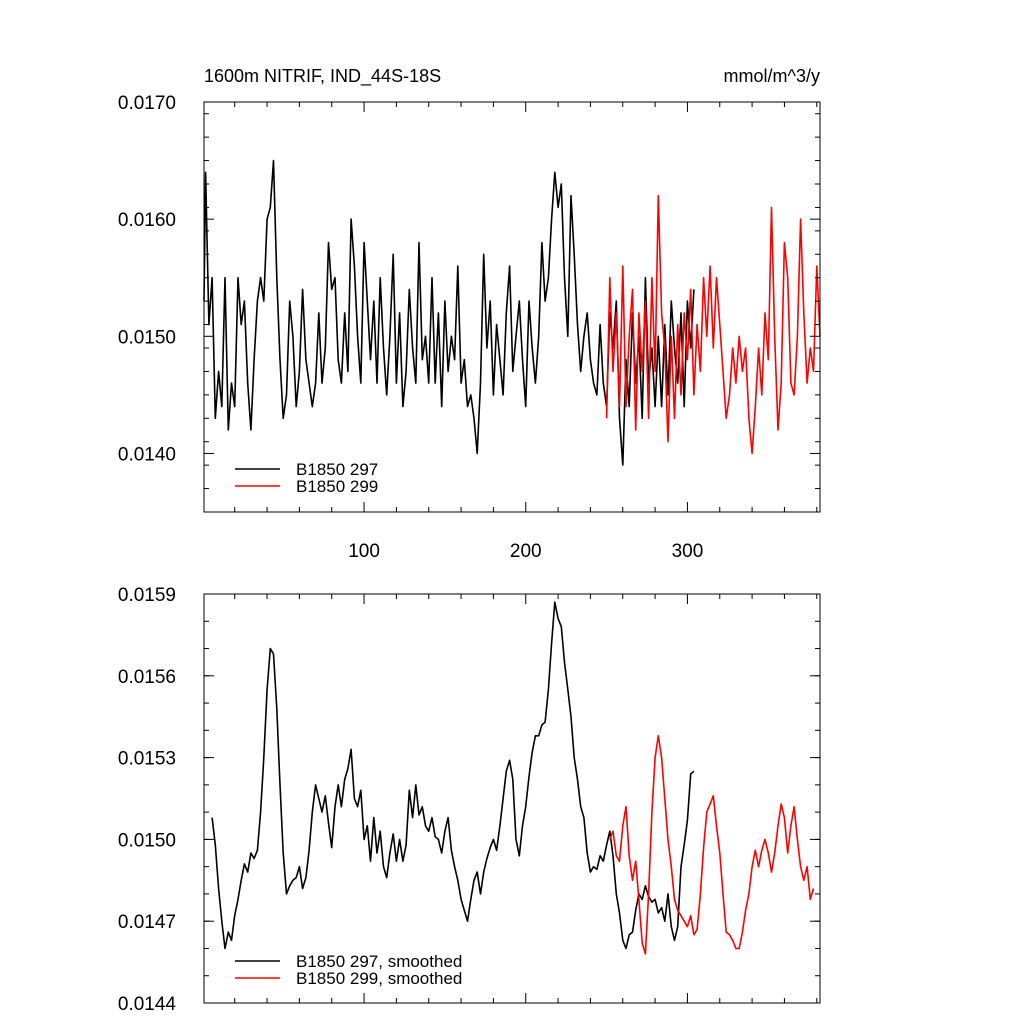 The image size is (1024, 1024). What do you see at coordinates (379, 961) in the screenshot?
I see `legend-label: B1850 297, smoothed` at bounding box center [379, 961].